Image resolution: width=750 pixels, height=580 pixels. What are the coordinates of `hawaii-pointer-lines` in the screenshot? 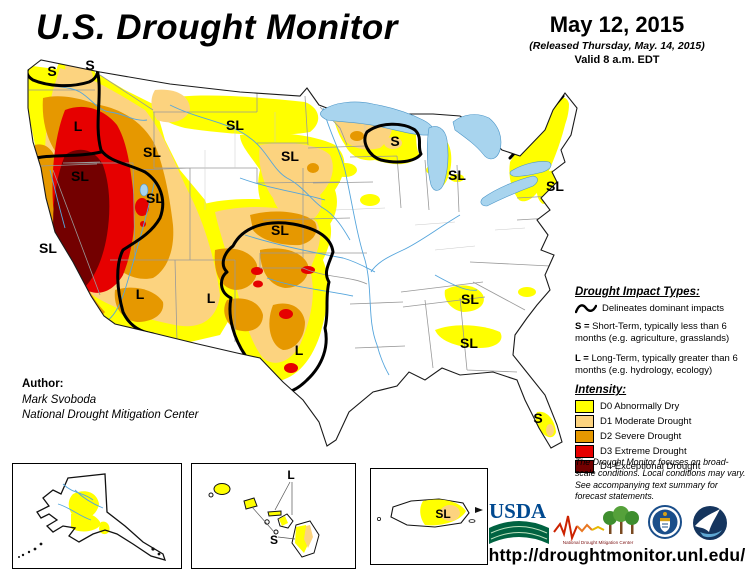 It's located at (273, 510).